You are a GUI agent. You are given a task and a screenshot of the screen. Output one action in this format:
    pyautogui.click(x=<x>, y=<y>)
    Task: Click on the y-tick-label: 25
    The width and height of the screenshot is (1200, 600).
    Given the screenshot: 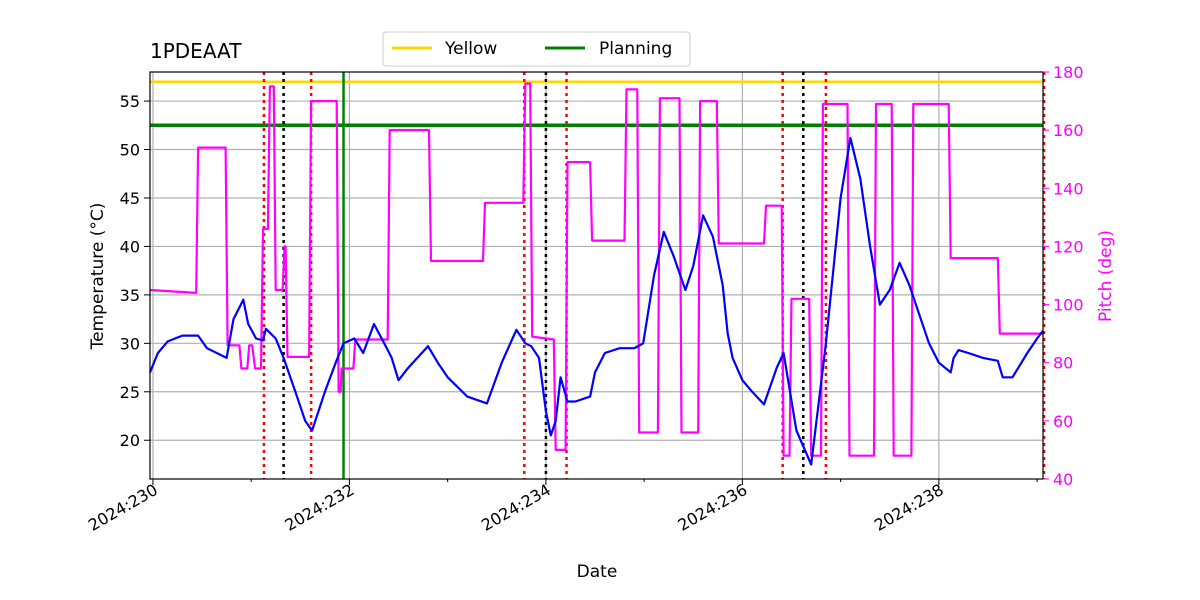 What is the action you would take?
    pyautogui.click(x=130, y=392)
    